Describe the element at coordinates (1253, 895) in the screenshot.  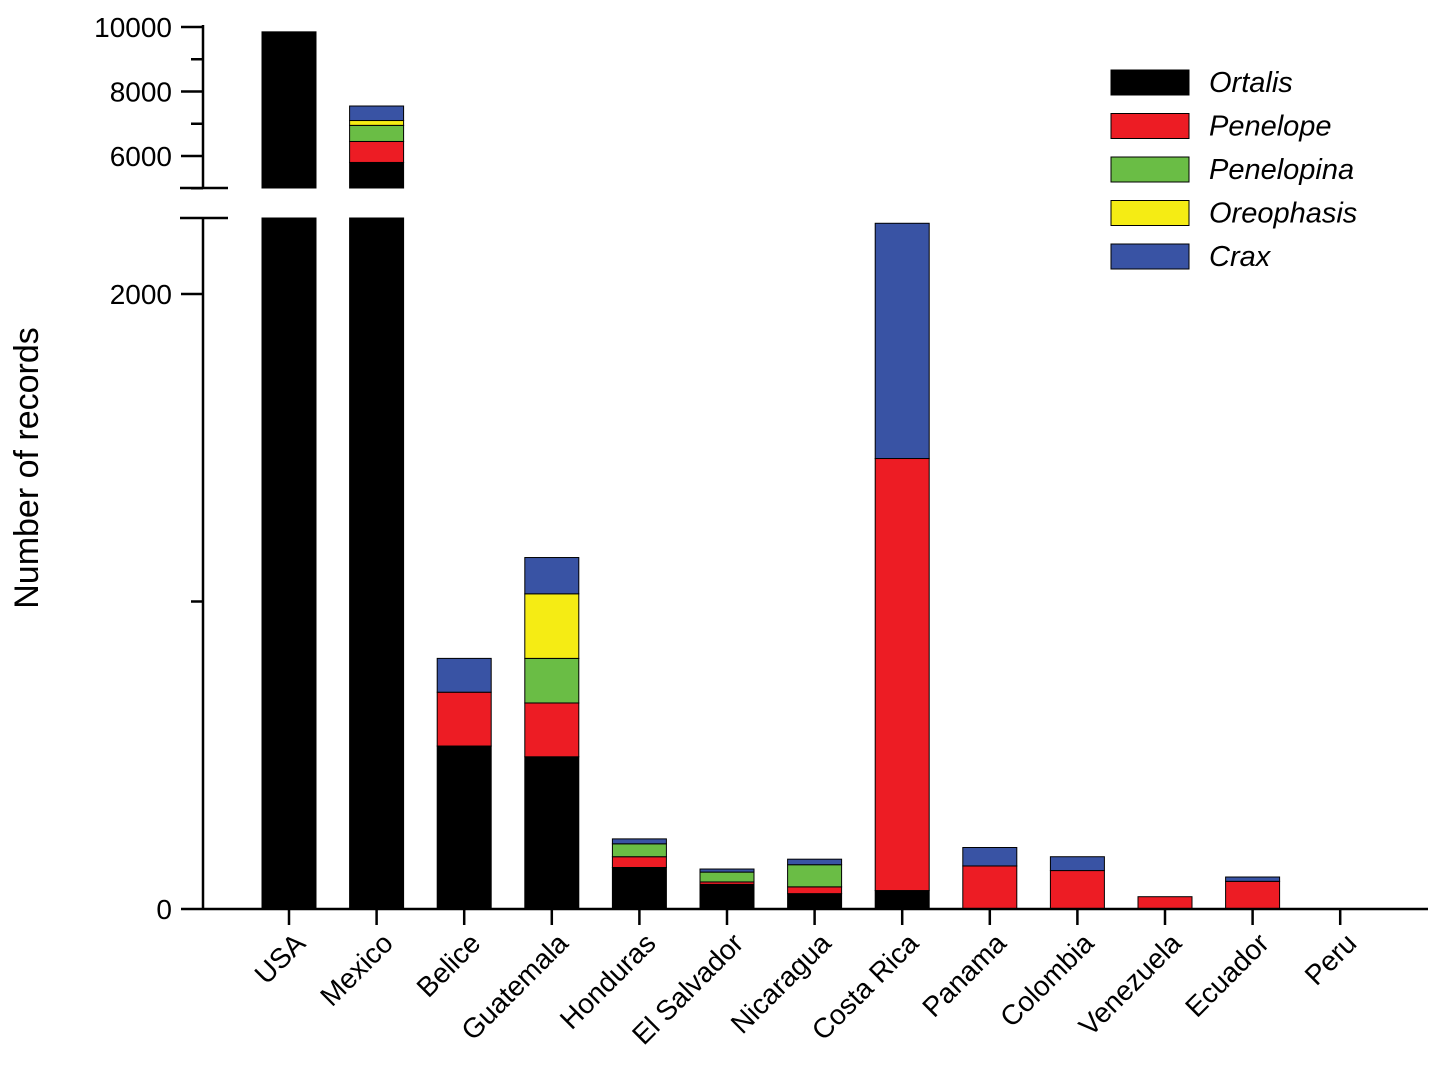
I see `bar-ecuador-penelope` at that location.